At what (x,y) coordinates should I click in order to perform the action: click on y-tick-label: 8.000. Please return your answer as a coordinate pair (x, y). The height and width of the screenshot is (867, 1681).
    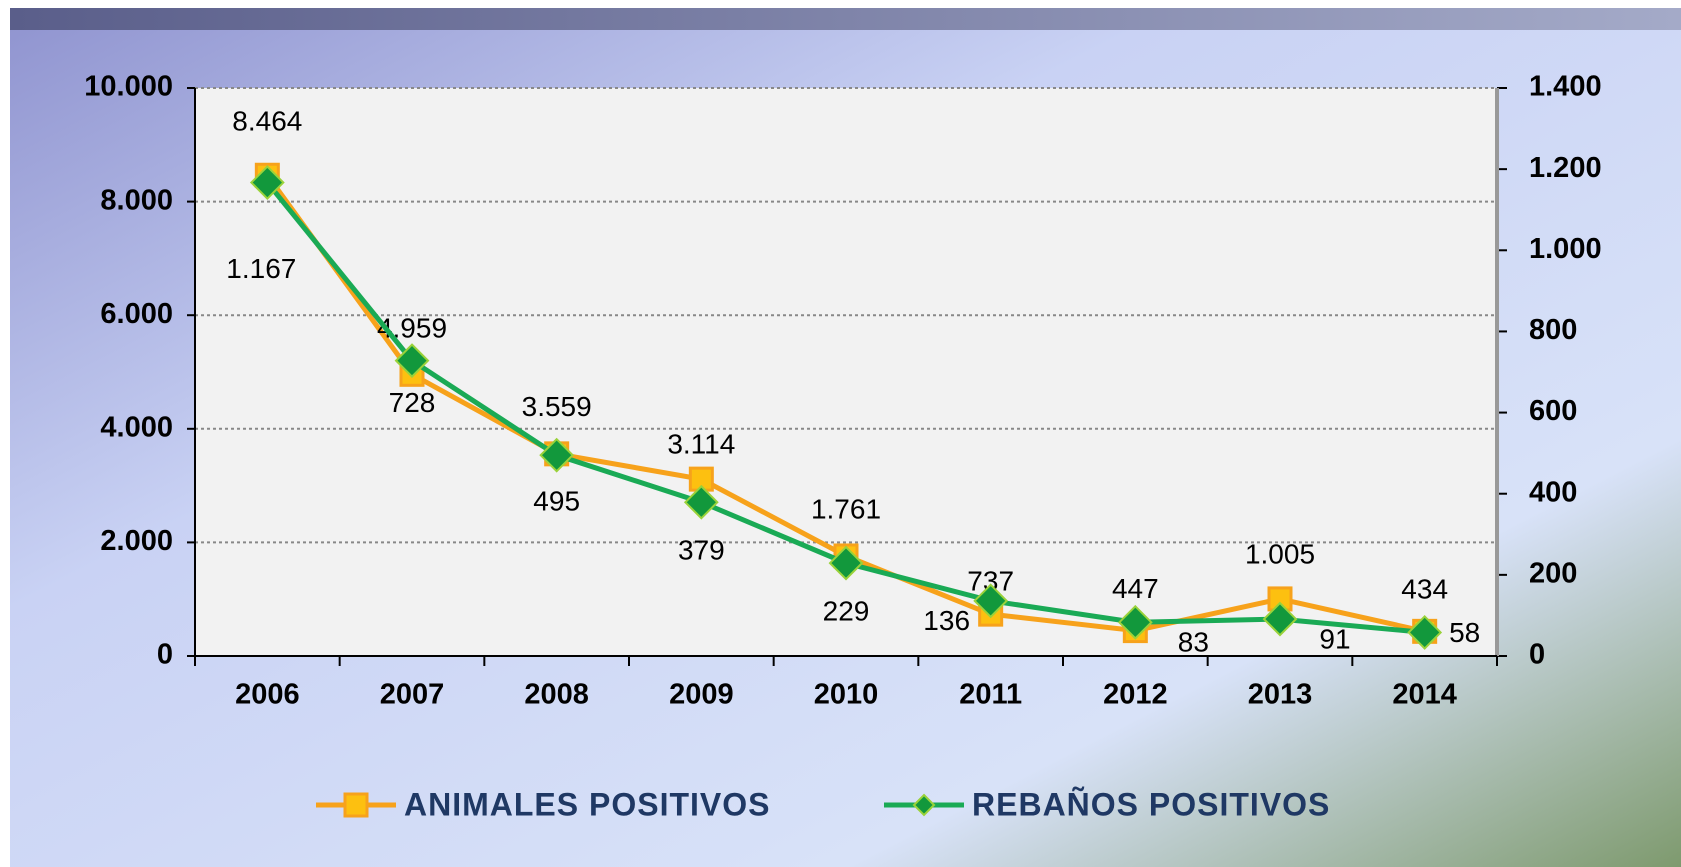
    Looking at the image, I should click on (136, 200).